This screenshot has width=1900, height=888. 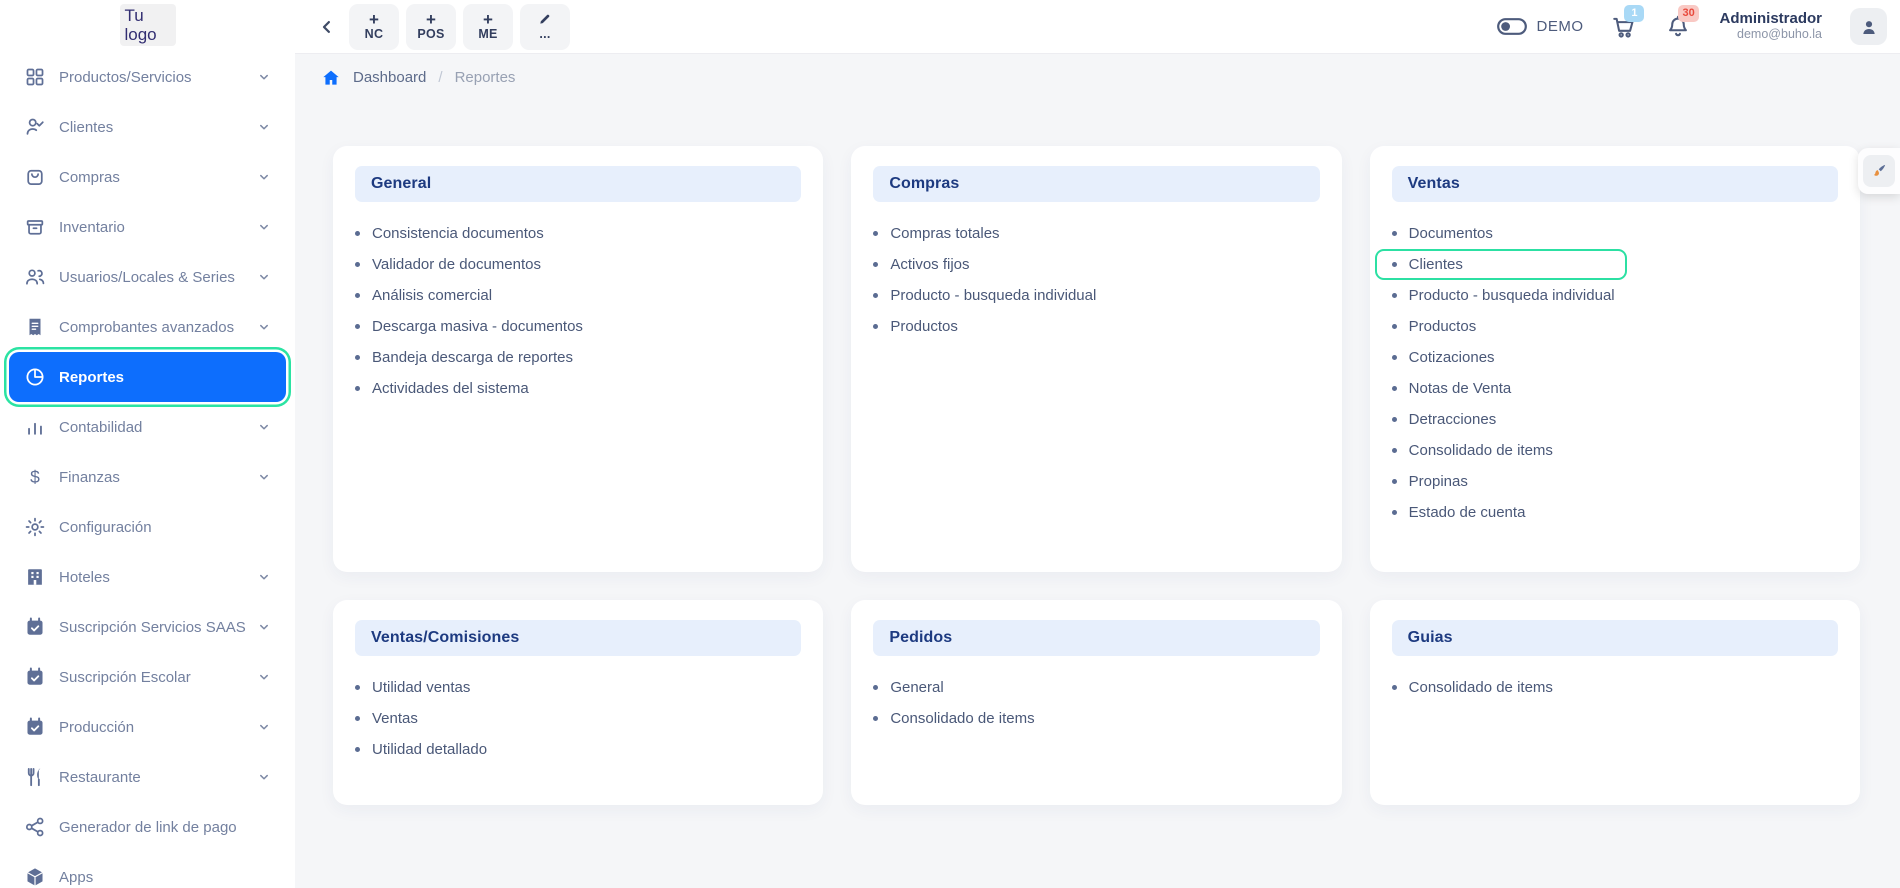 What do you see at coordinates (147, 327) in the screenshot?
I see `sidebar-item-comprobantes-avanzados: Comprobantes avanzados` at bounding box center [147, 327].